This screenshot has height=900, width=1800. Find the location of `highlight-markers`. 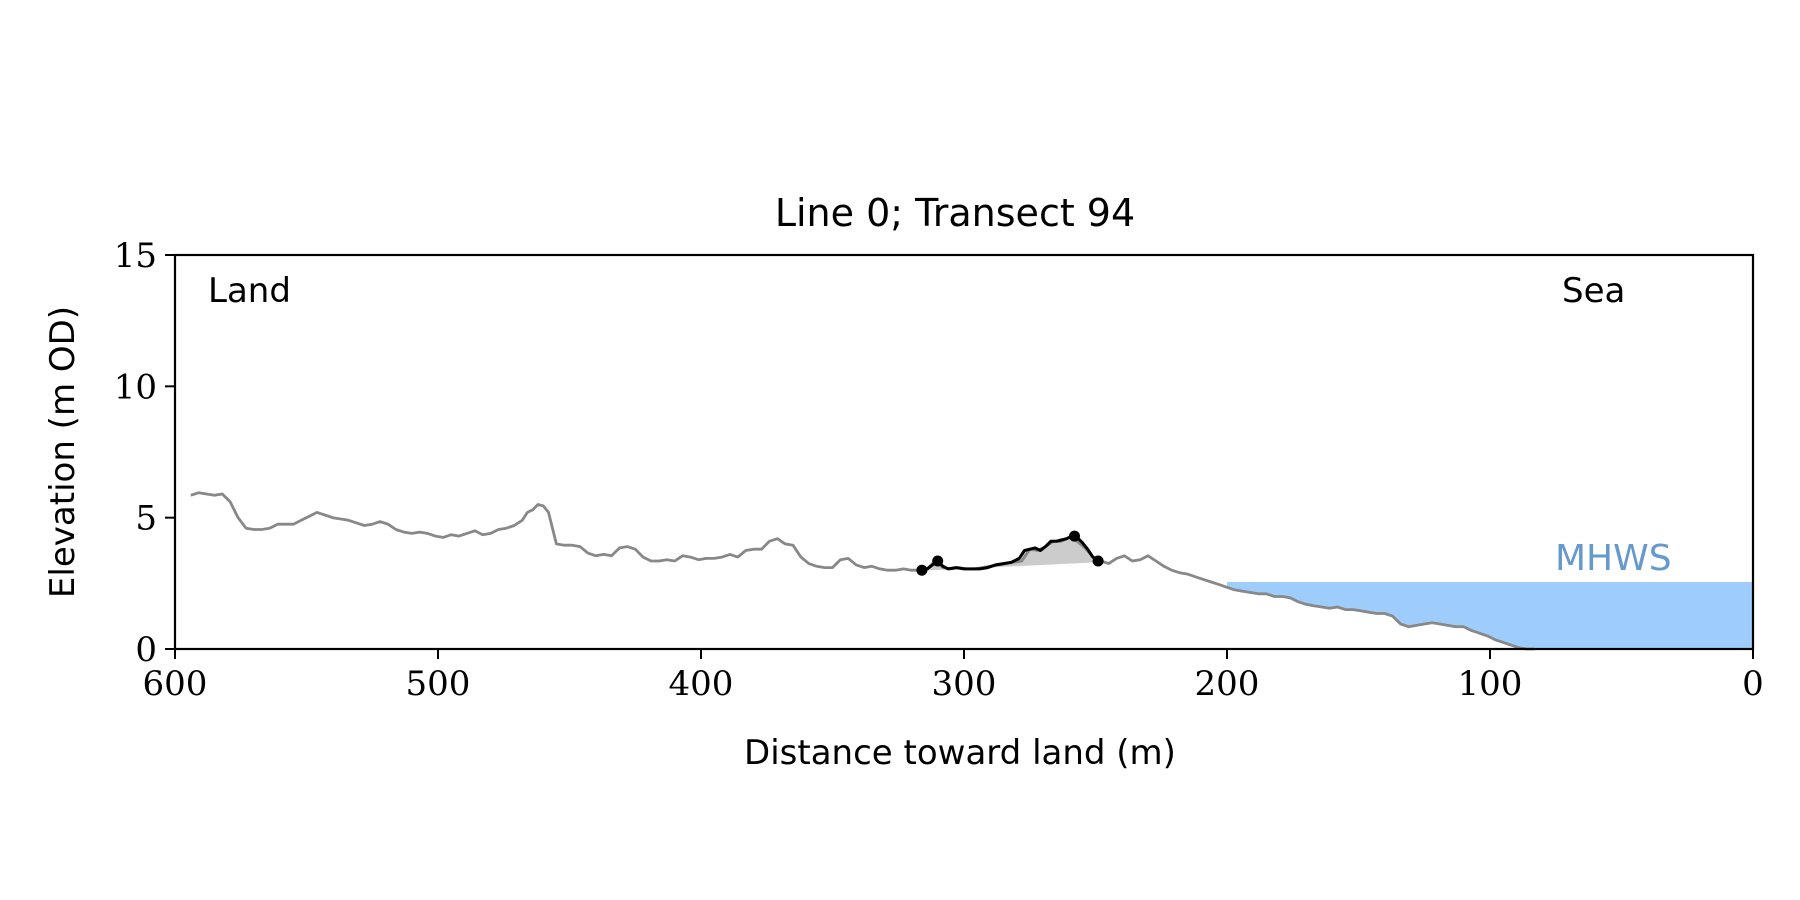

highlight-markers is located at coordinates (1010, 553).